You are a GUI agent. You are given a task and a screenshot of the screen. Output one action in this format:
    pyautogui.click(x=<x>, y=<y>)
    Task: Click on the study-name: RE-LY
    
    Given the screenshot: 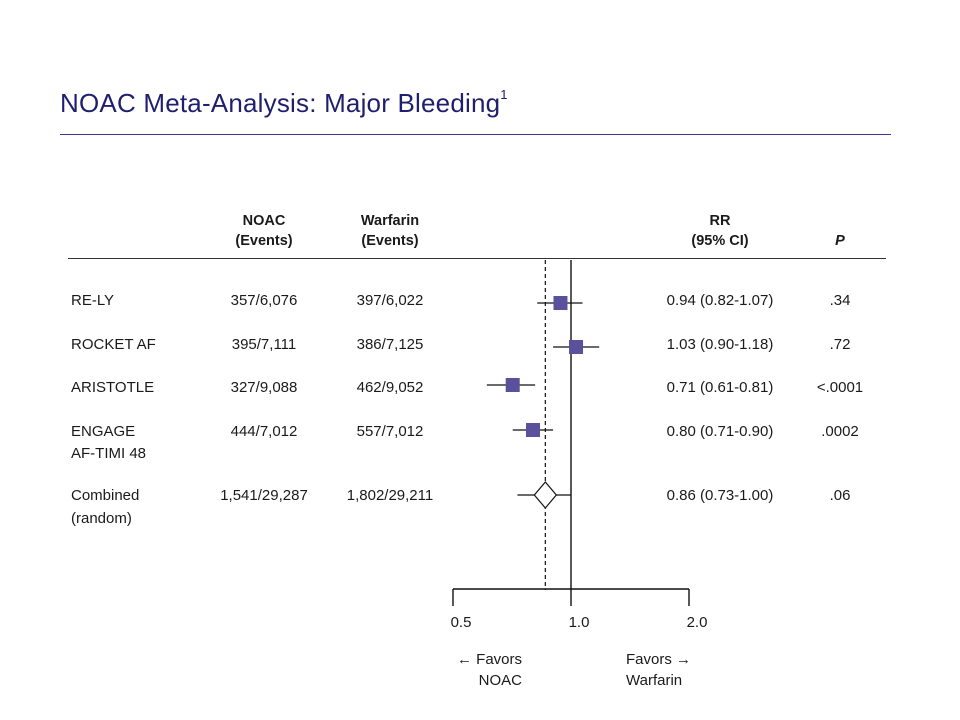 What is the action you would take?
    pyautogui.click(x=93, y=300)
    